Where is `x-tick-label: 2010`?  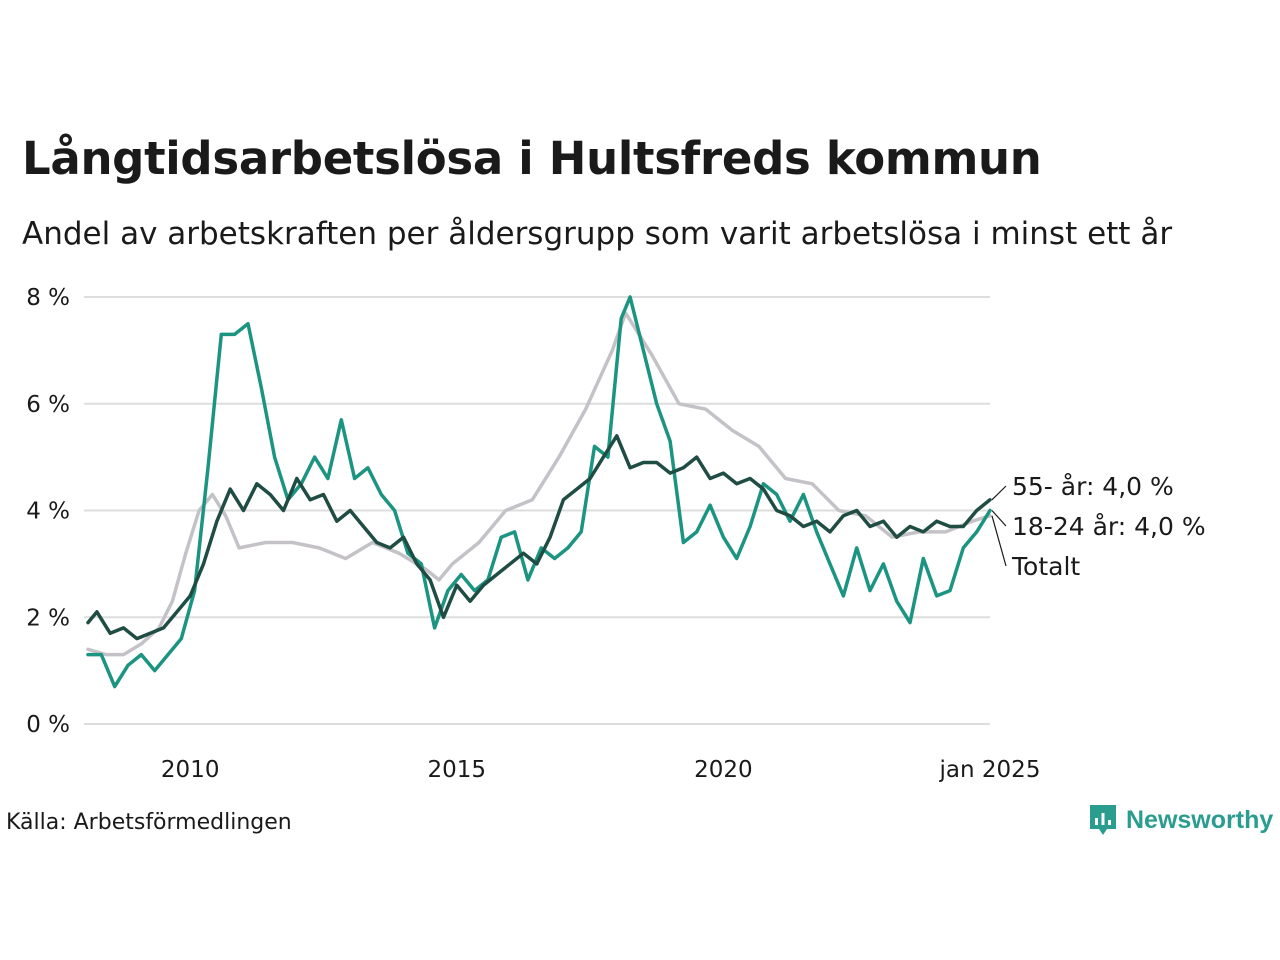 x-tick-label: 2010 is located at coordinates (190, 770).